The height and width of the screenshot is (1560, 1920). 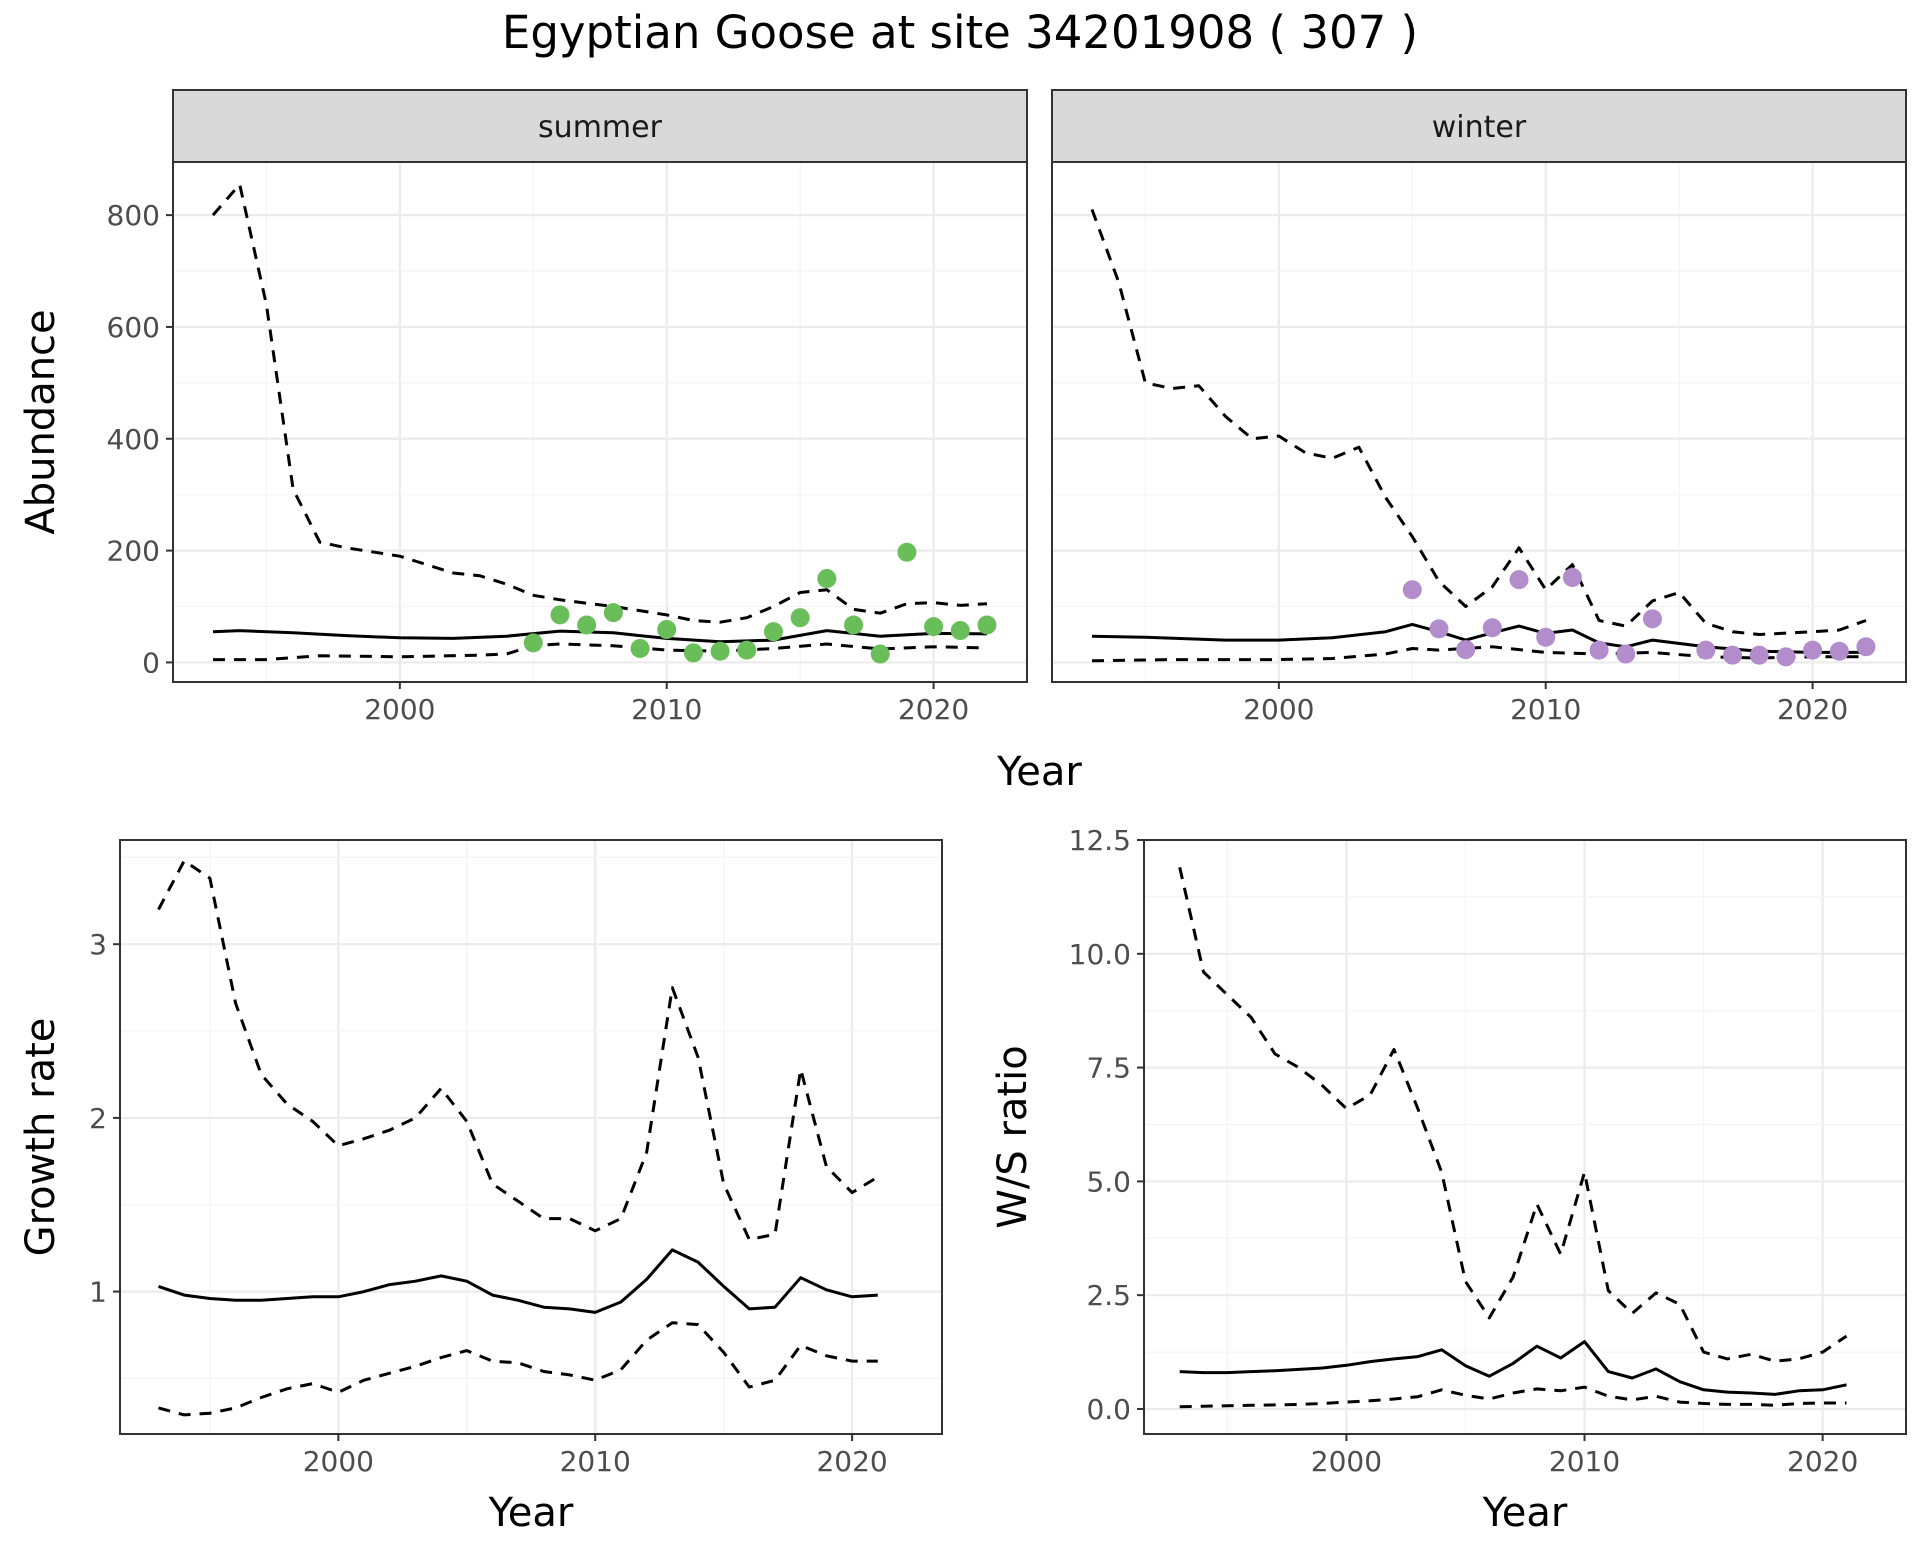 What do you see at coordinates (41, 421) in the screenshot?
I see `y-axis-title: Abundance` at bounding box center [41, 421].